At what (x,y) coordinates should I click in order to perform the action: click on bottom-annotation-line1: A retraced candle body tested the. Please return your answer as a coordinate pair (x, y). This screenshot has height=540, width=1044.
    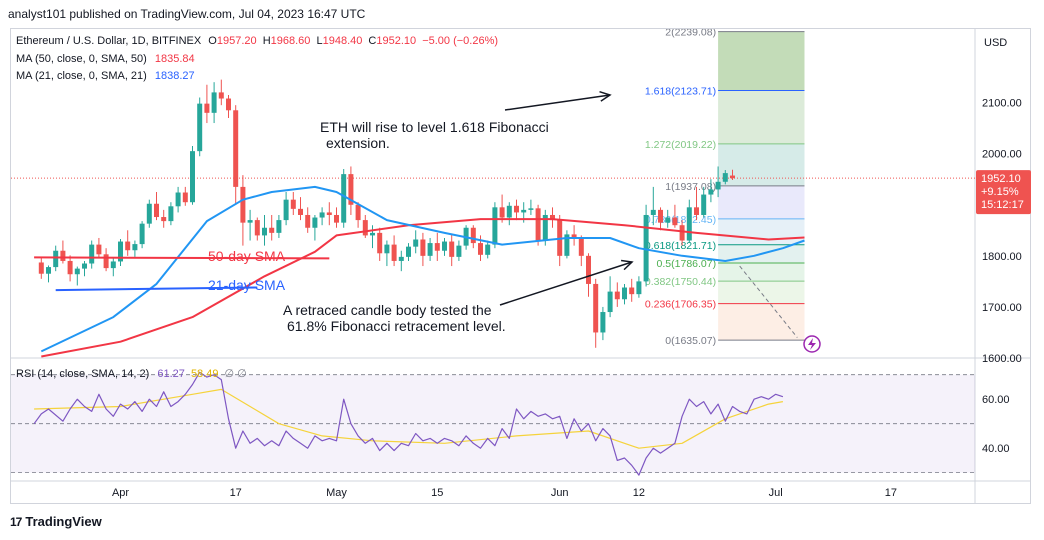
    Looking at the image, I should click on (387, 310).